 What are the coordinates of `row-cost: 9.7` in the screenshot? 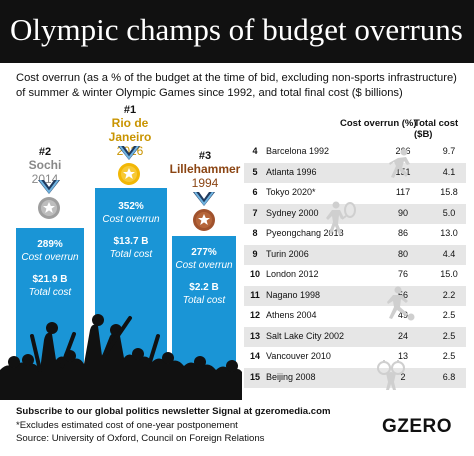 It's located at (449, 151).